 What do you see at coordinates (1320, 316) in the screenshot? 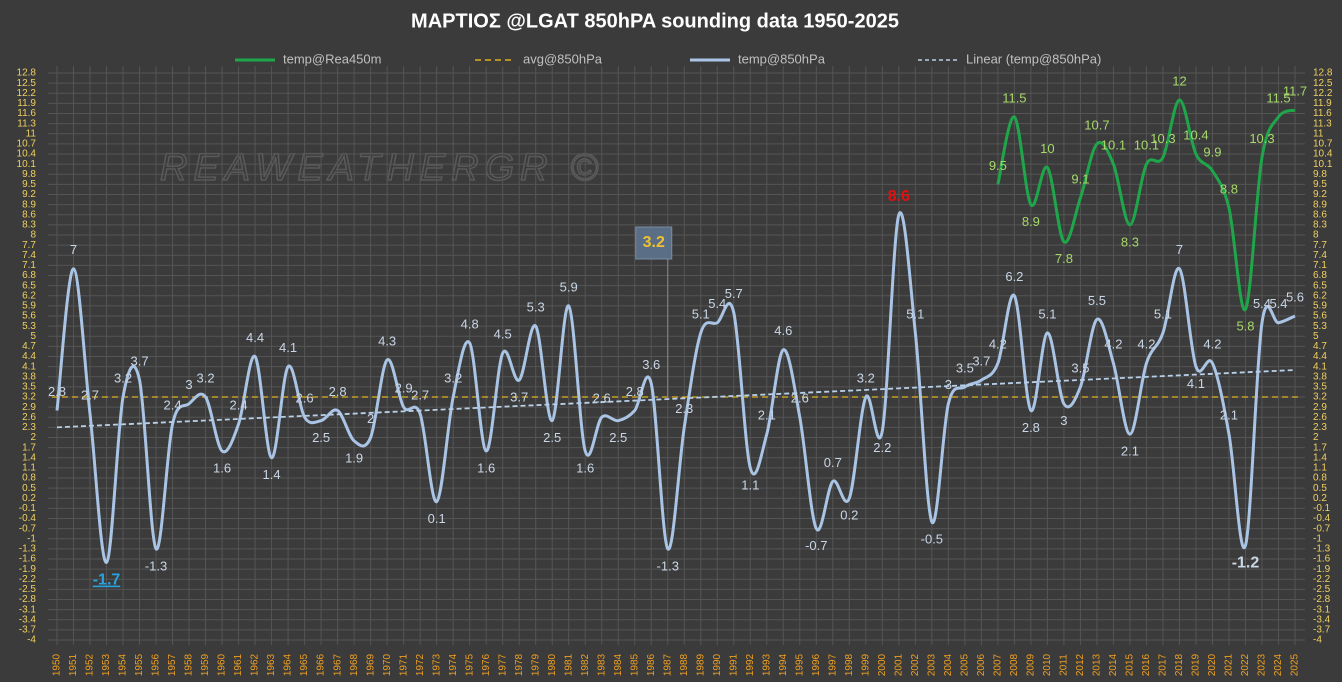
I see `y2-tick-label: 5.6` at bounding box center [1320, 316].